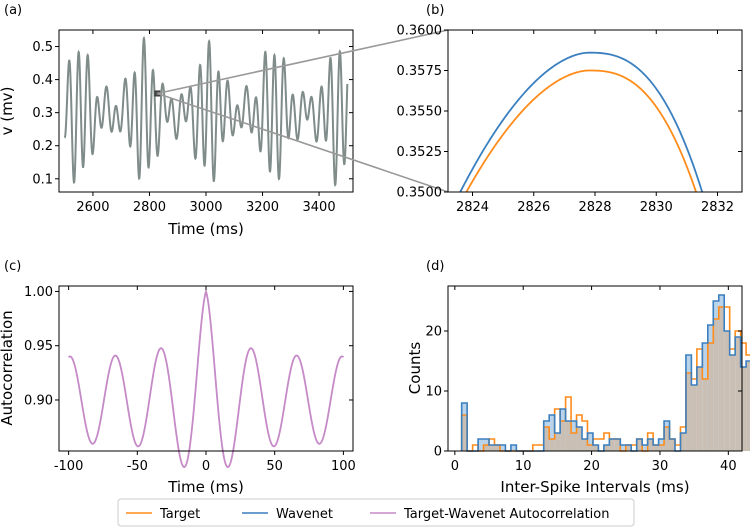  What do you see at coordinates (38, 346) in the screenshot?
I see `panel-c-ytick-label: 0.95` at bounding box center [38, 346].